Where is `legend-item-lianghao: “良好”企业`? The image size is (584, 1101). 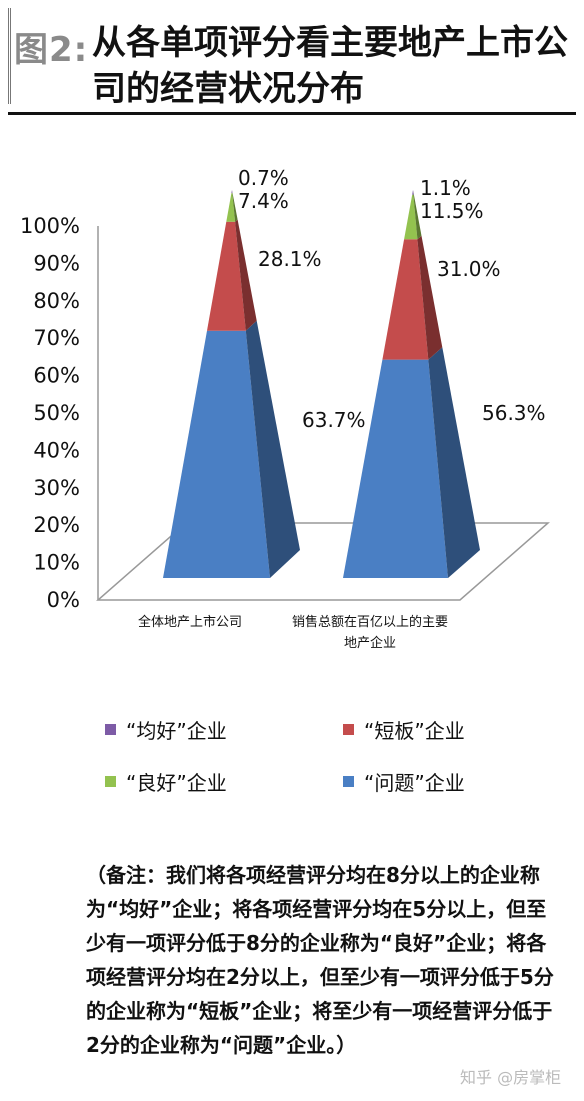 legend-item-lianghao: “良好”企业 is located at coordinates (166, 781).